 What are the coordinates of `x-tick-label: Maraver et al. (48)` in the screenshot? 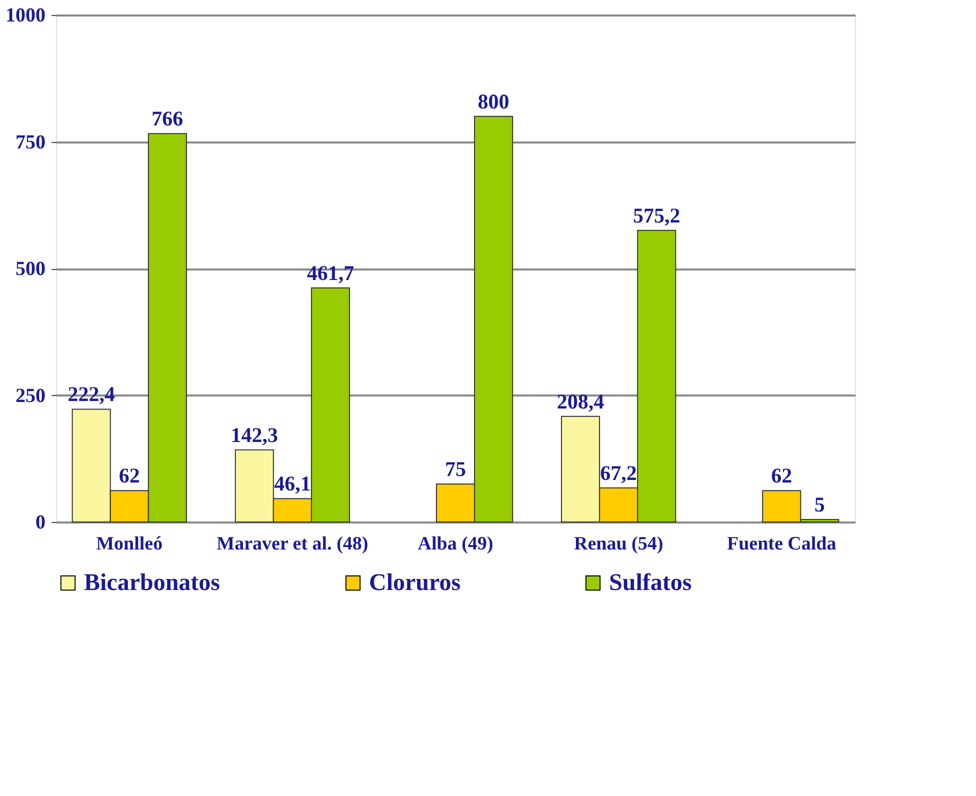 It's located at (292, 544).